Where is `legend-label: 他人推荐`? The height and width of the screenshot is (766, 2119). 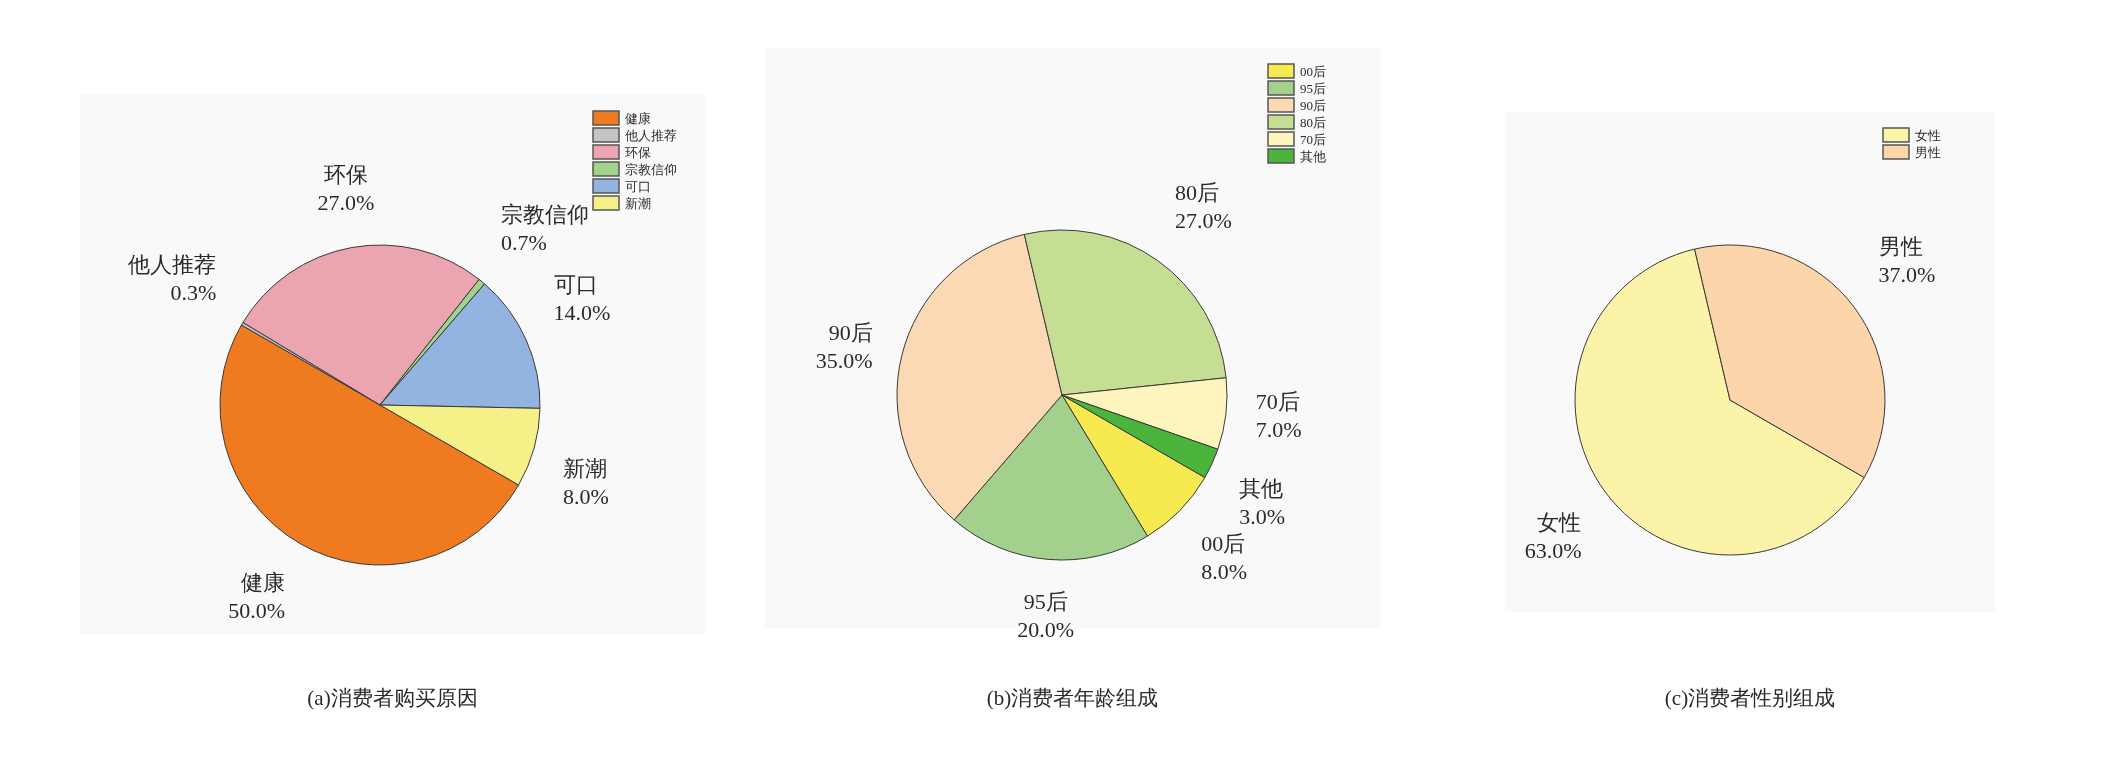
legend-label: 他人推荐 is located at coordinates (651, 135).